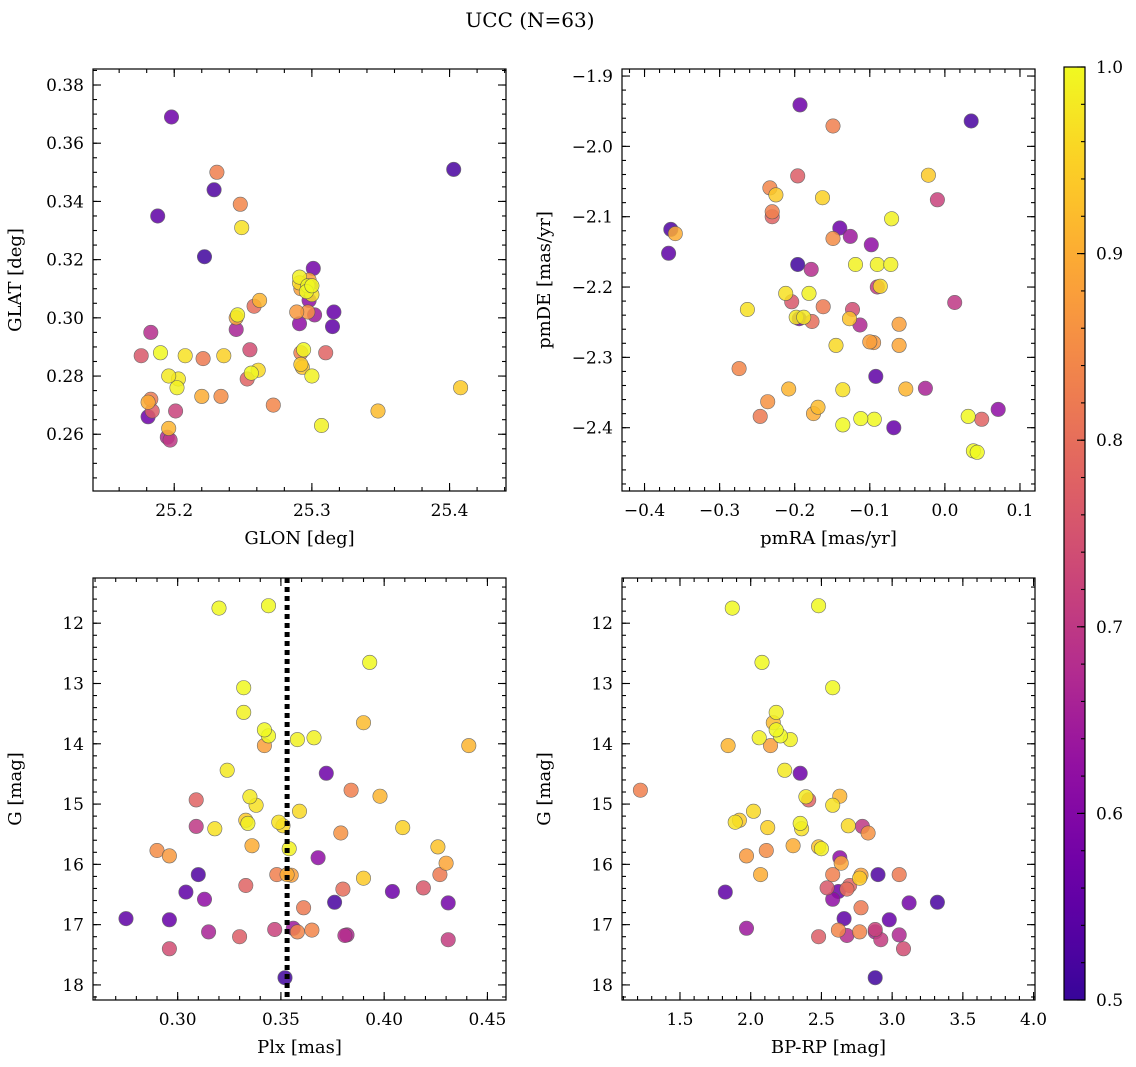  Describe the element at coordinates (592, 77) in the screenshot. I see `y-tick-label: −1.9` at that location.